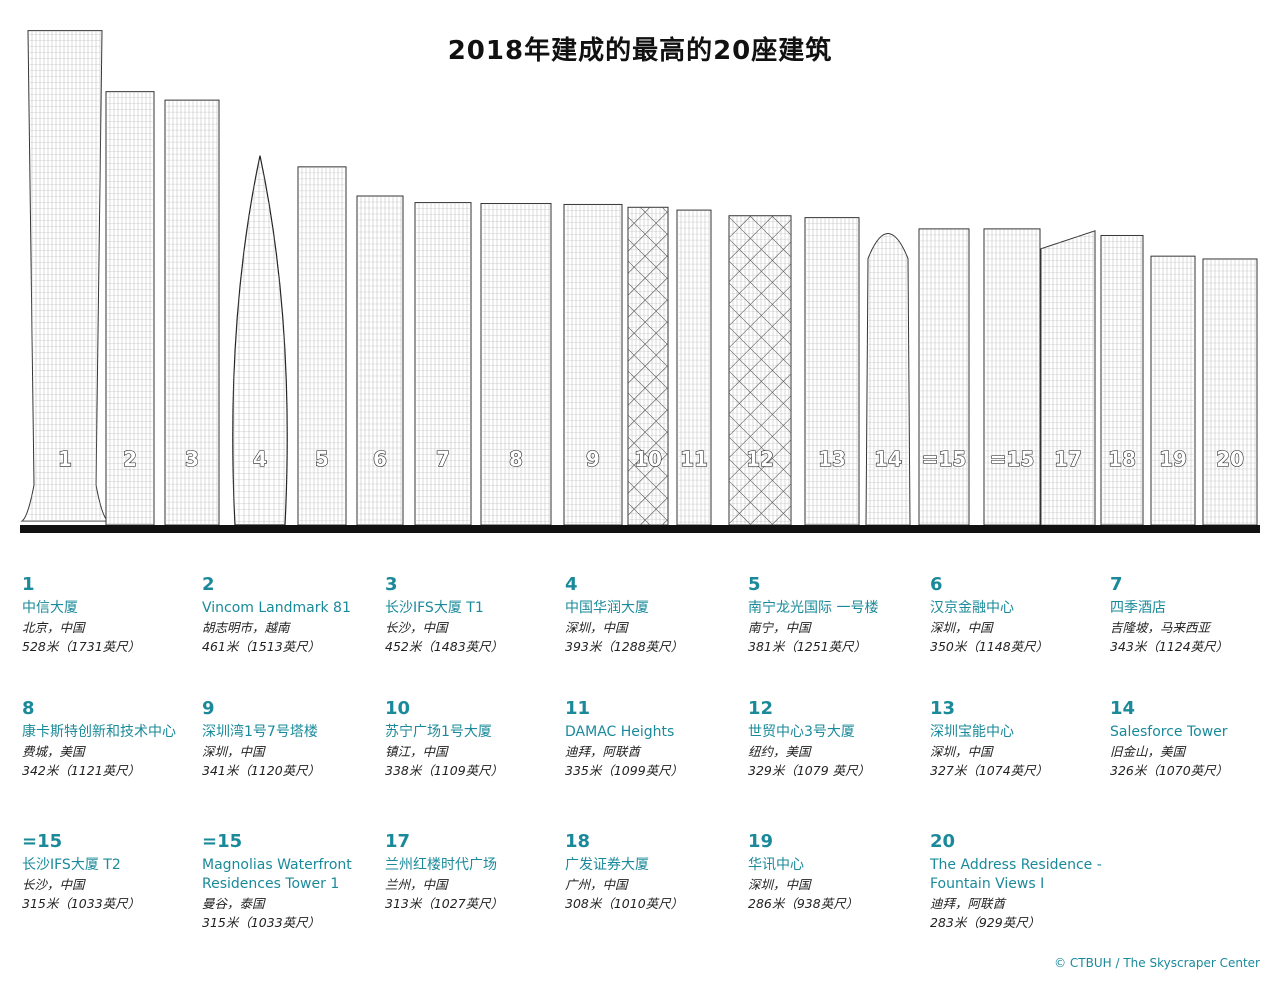 The image size is (1280, 983). I want to click on building-14: 14, so click(888, 379).